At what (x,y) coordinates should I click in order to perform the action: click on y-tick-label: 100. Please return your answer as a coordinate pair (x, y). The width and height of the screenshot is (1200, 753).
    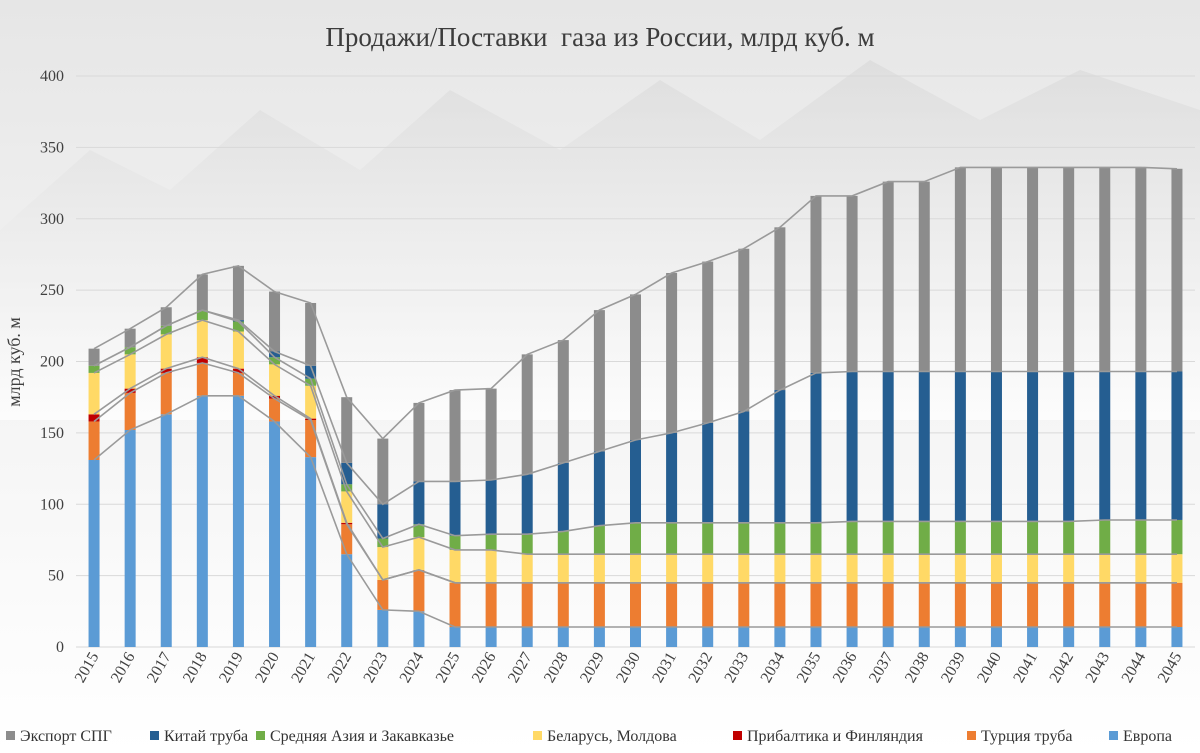
    Looking at the image, I should click on (52, 504).